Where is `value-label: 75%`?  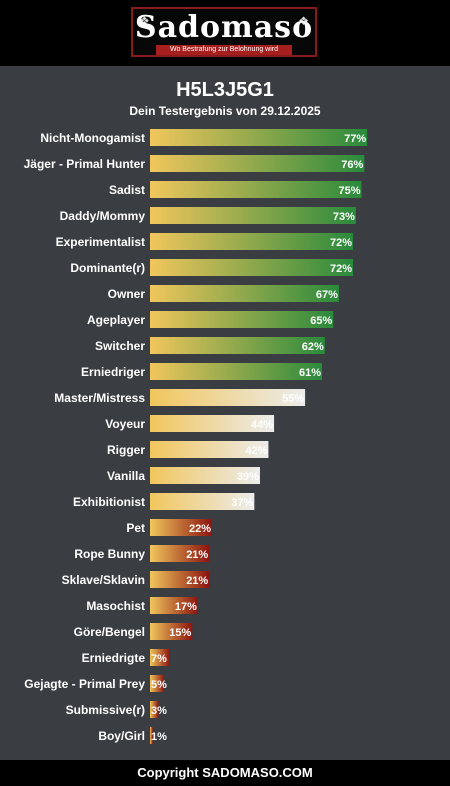
value-label: 75% is located at coordinates (349, 191).